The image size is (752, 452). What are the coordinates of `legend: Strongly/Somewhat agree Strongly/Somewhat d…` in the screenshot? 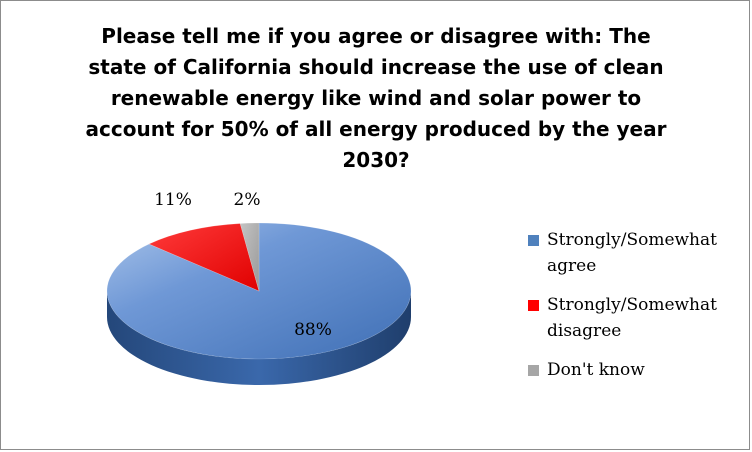 It's located at (636, 311).